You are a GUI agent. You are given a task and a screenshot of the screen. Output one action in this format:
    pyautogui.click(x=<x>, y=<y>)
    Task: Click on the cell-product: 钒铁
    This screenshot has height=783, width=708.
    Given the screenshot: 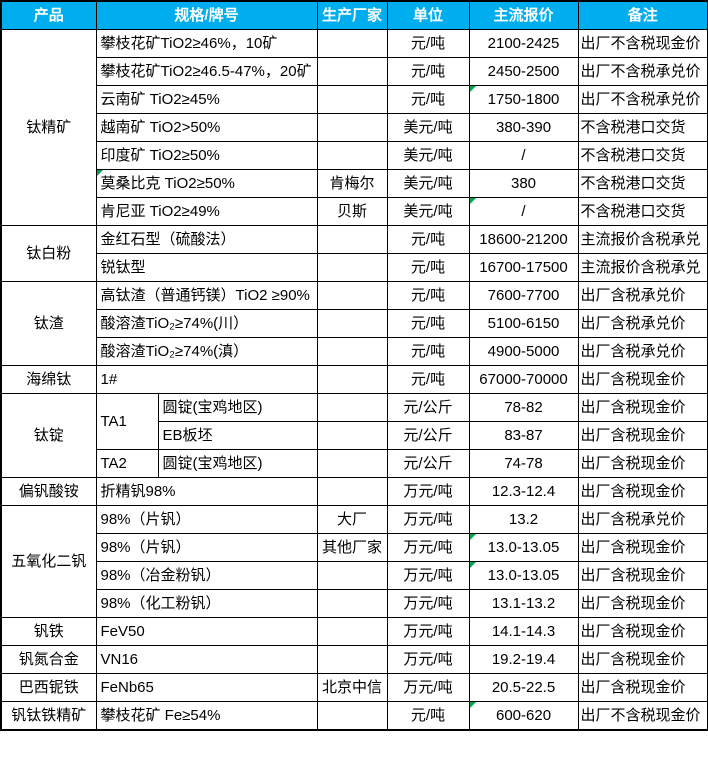 What is the action you would take?
    pyautogui.click(x=48, y=631)
    